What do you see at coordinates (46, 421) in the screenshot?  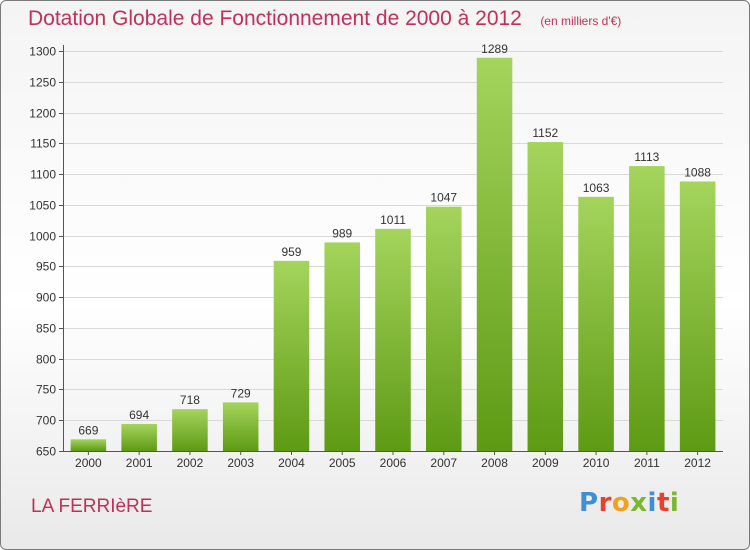 I see `y-tick-label: 700` at bounding box center [46, 421].